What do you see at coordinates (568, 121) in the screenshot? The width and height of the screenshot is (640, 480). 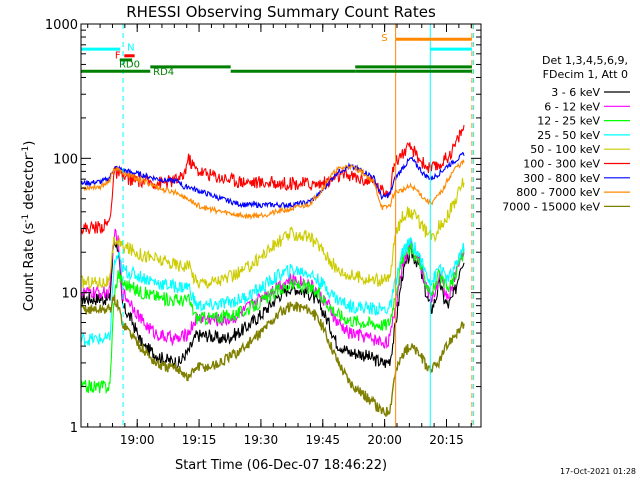 I see `legend-label: 12 - 25 keV` at bounding box center [568, 121].